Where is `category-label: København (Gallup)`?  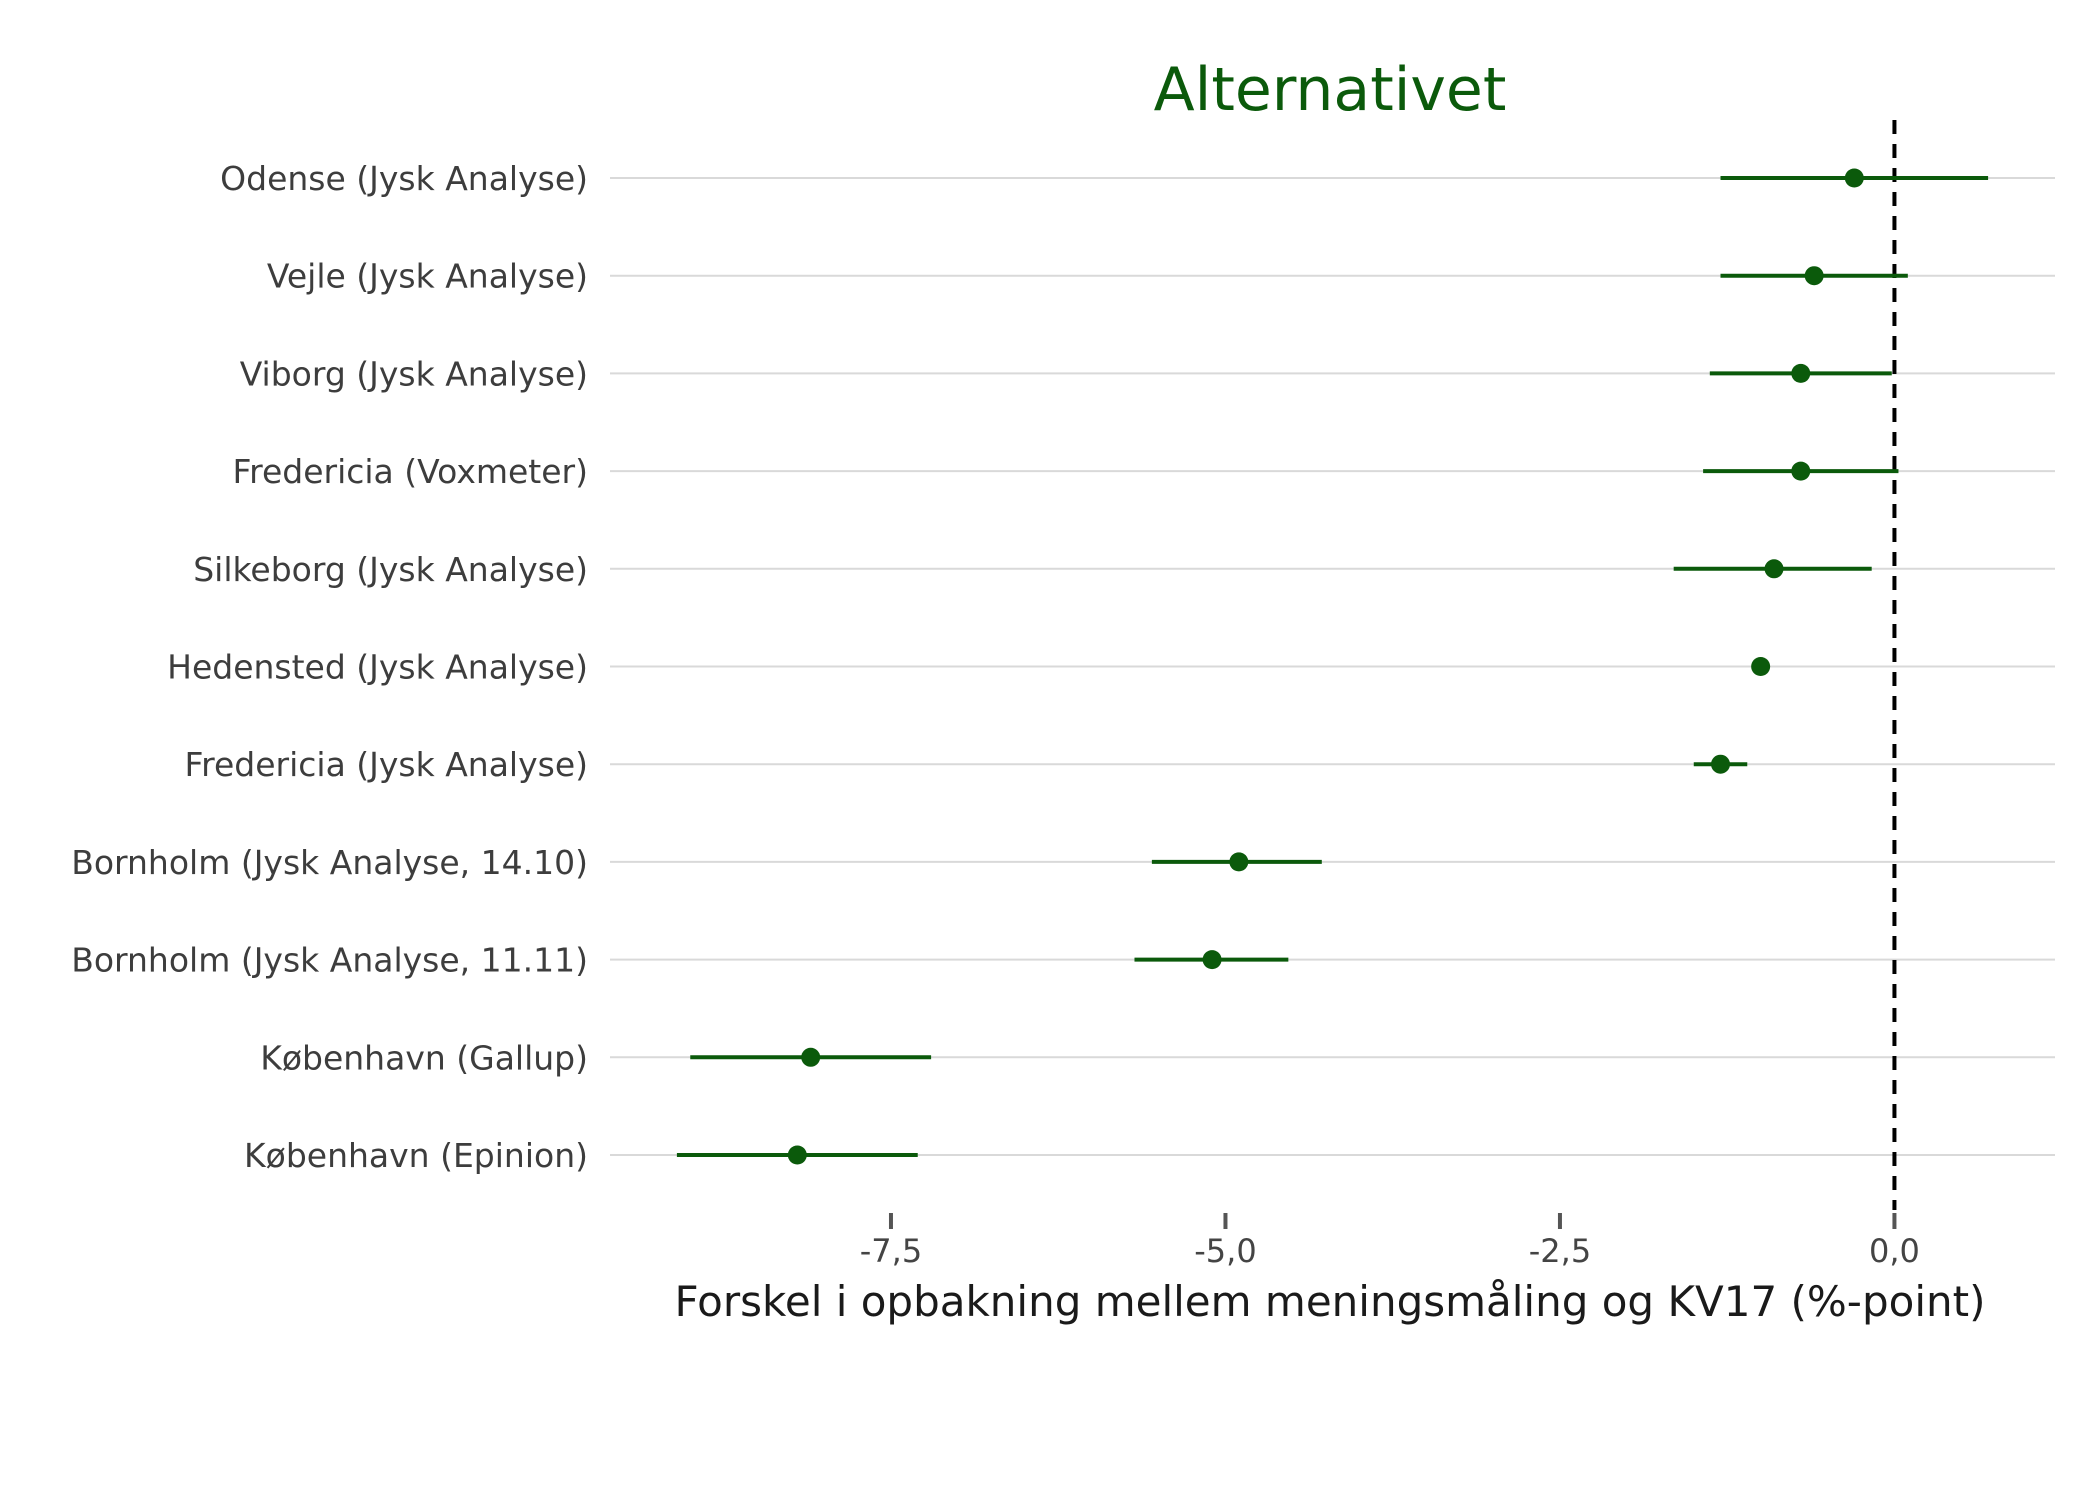 category-label: København (Gallup) is located at coordinates (424, 1057).